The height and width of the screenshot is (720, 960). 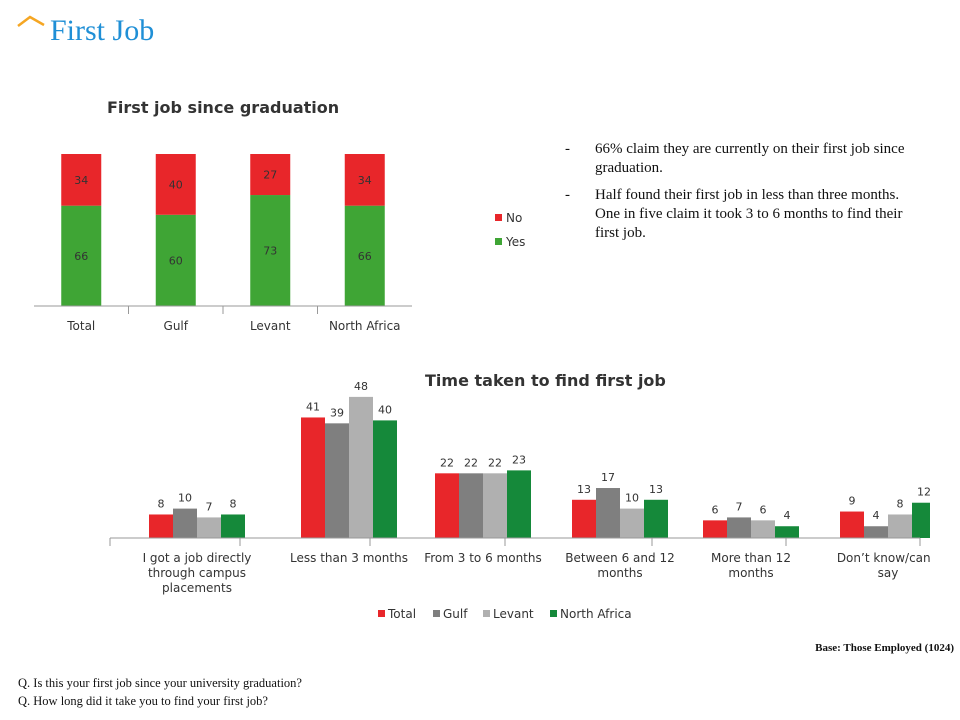 What do you see at coordinates (455, 614) in the screenshot?
I see `legend-label: Gulf` at bounding box center [455, 614].